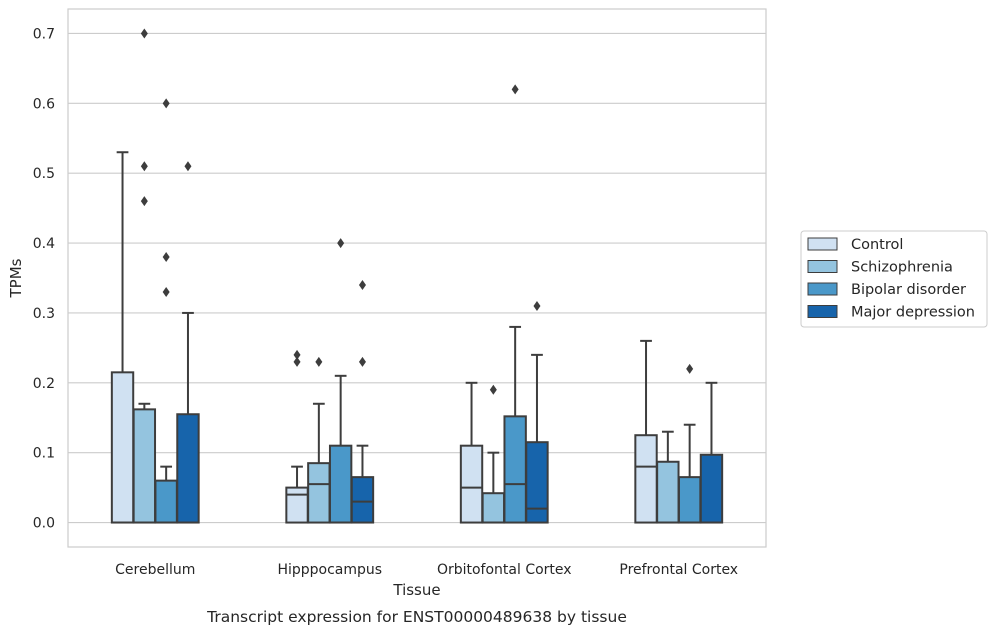 This screenshot has height=634, width=997. I want to click on y-tick-label: 0.5, so click(44, 174).